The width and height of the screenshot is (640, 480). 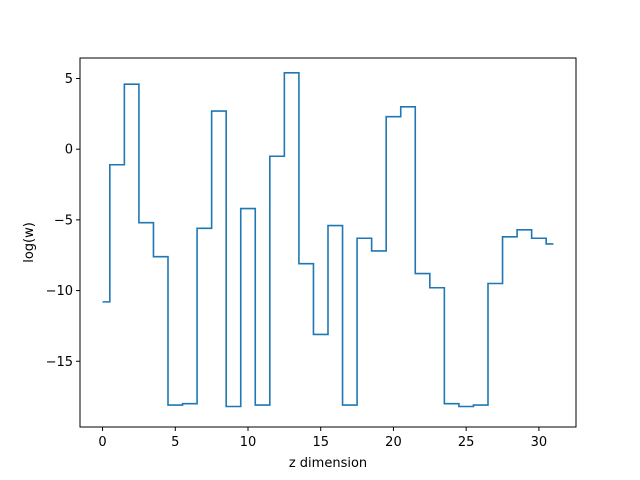 I want to click on y-tick-label: −15, so click(x=59, y=362).